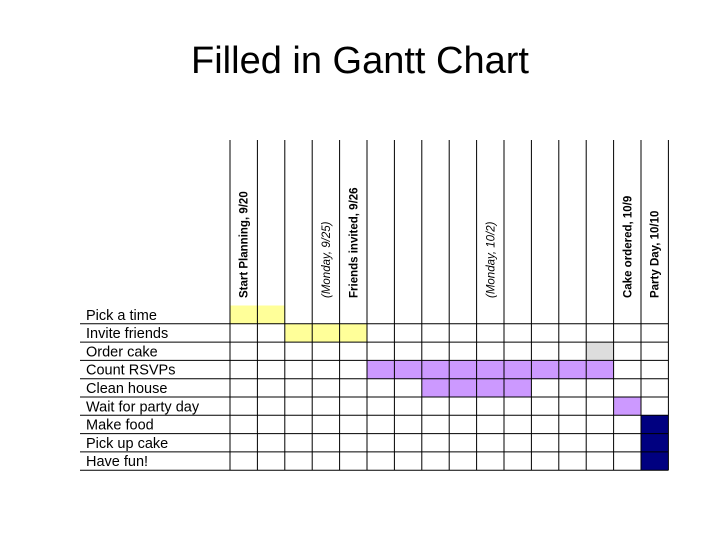 Image resolution: width=720 pixels, height=540 pixels. Describe the element at coordinates (121, 316) in the screenshot. I see `task-label: Pick a time` at that location.